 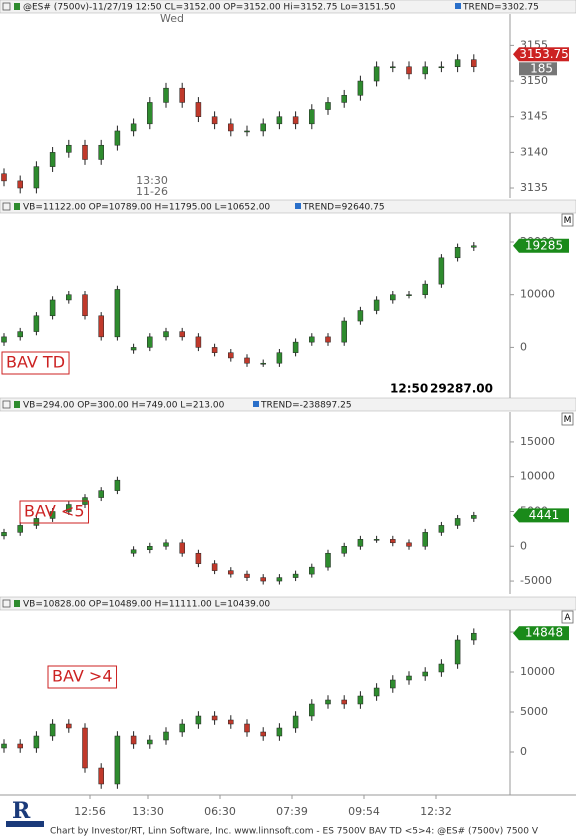 What do you see at coordinates (534, 151) in the screenshot?
I see `y-tick-label: 3140` at bounding box center [534, 151].